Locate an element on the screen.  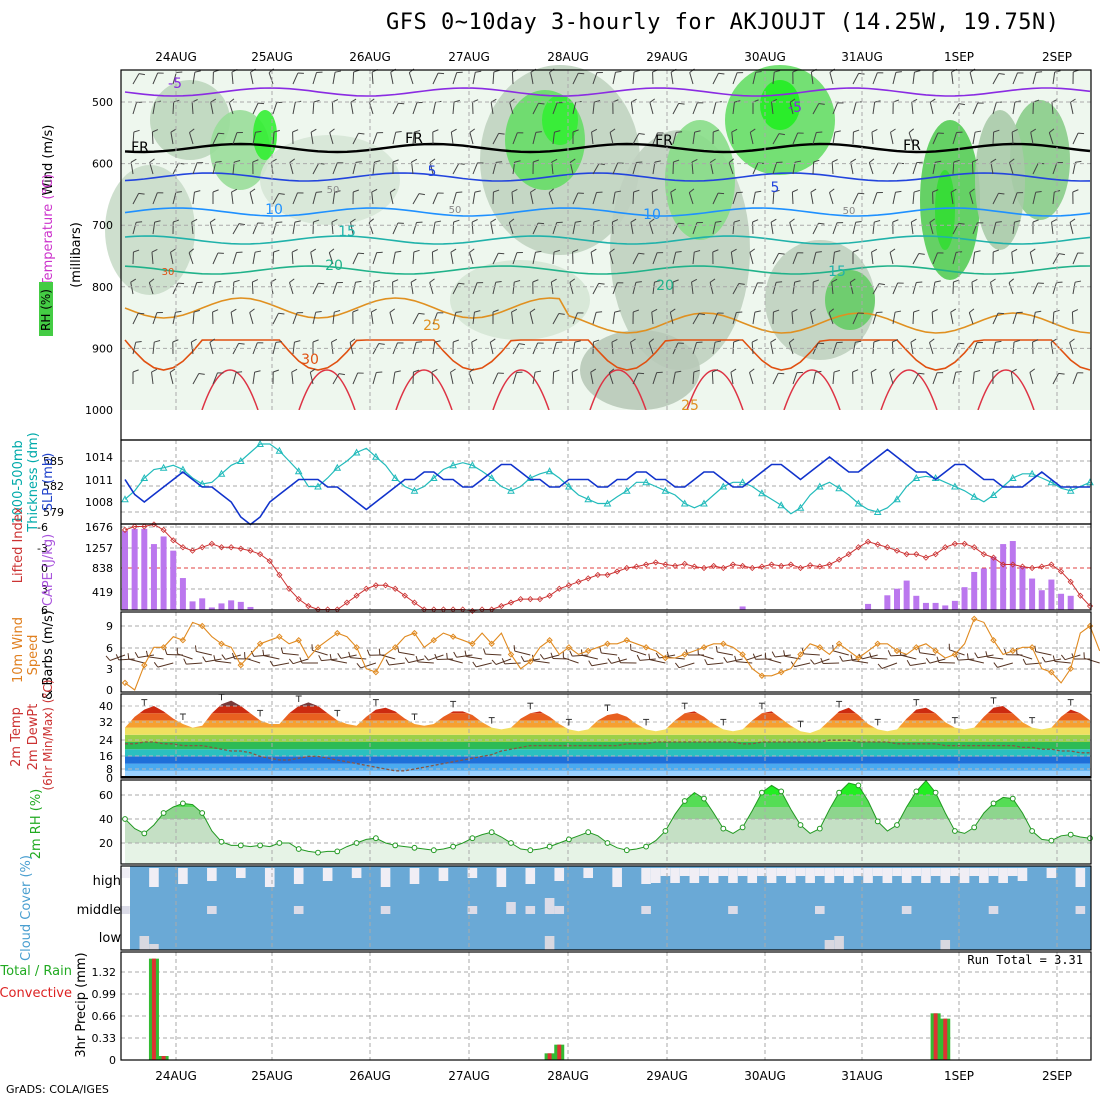
temp-tick: 8 is located at coordinates (109, 769).